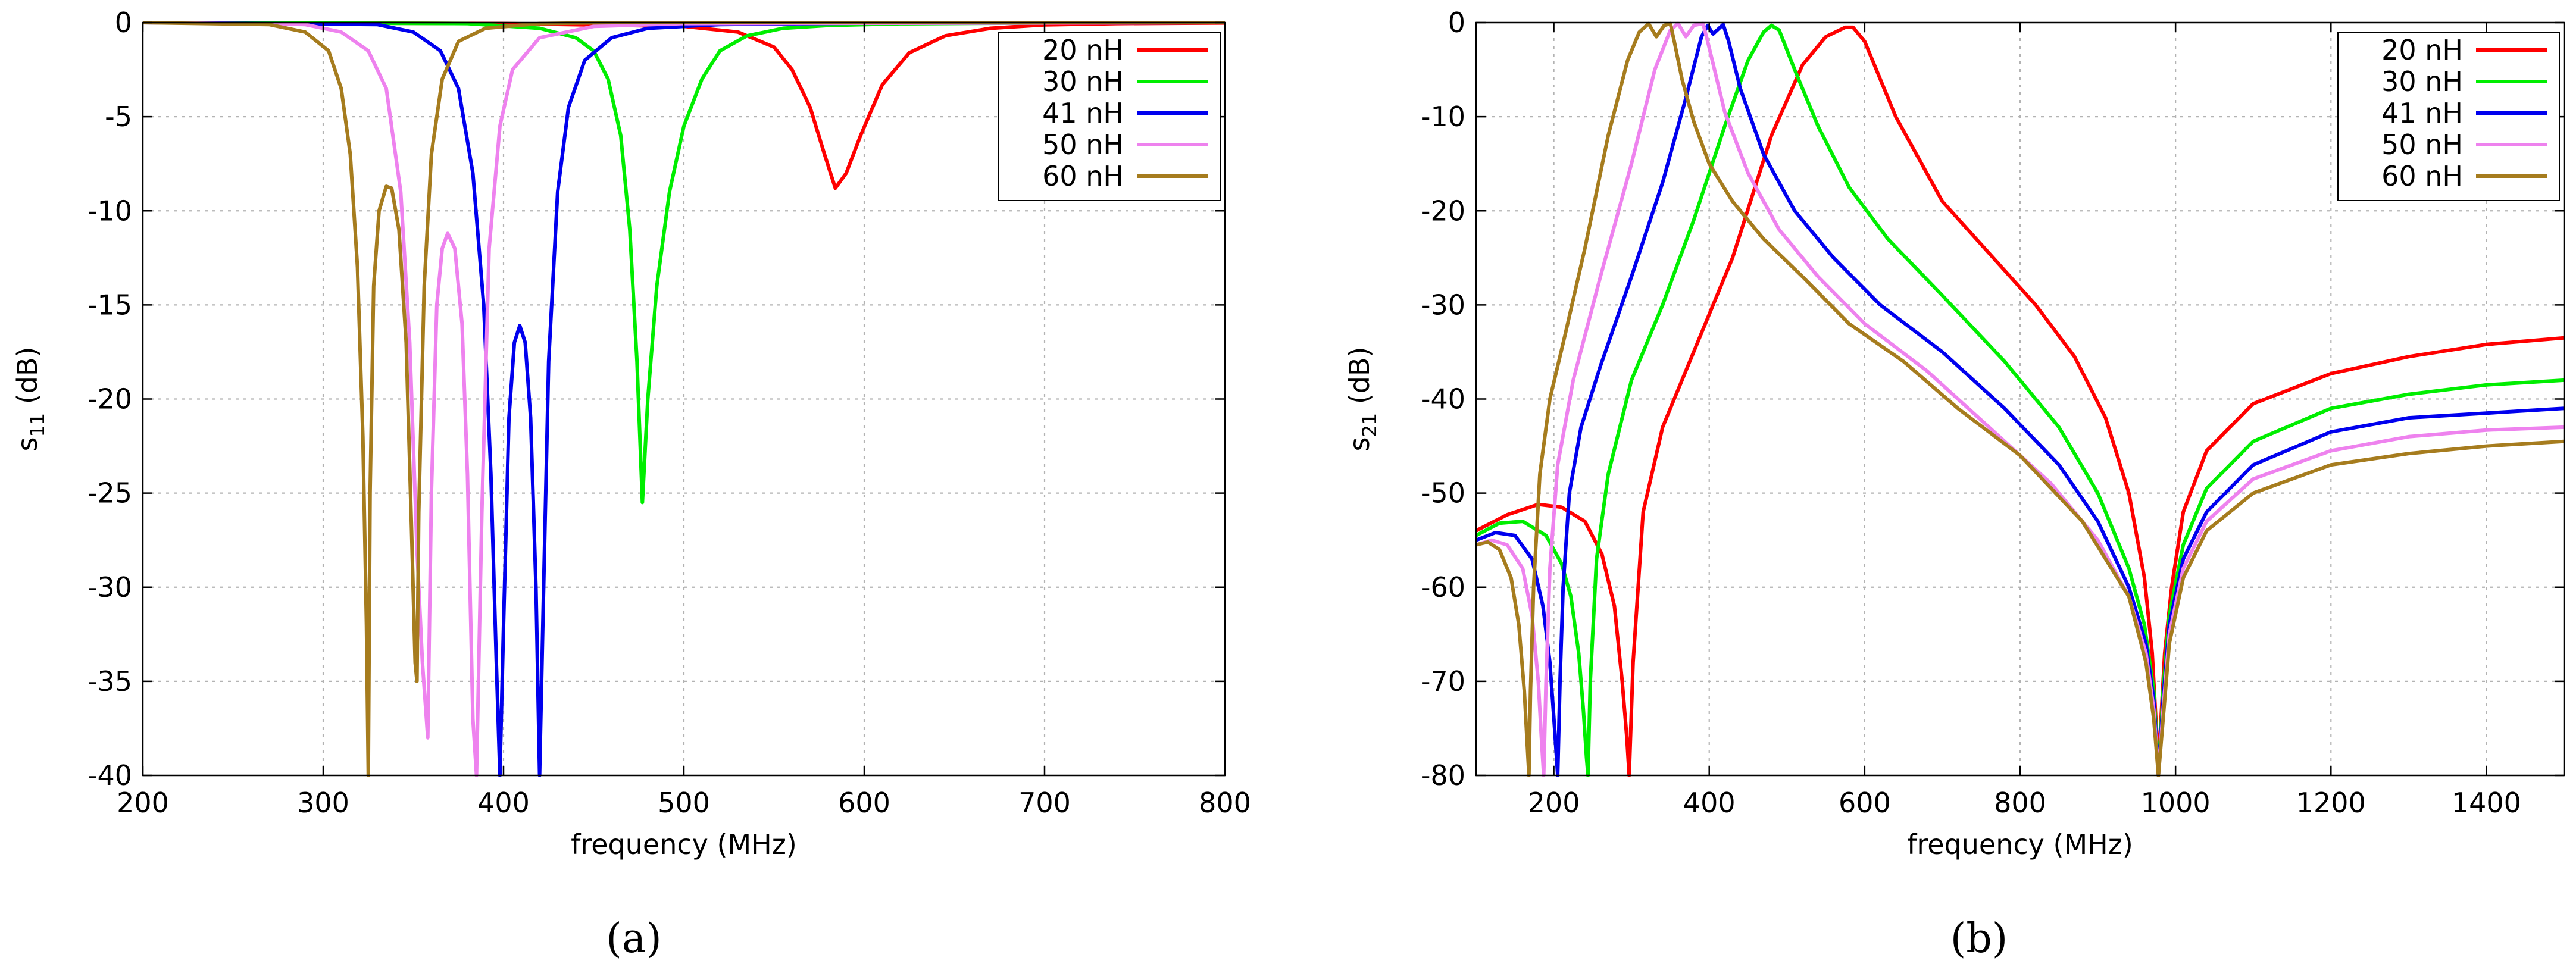 This screenshot has width=2576, height=967. What do you see at coordinates (2331, 803) in the screenshot?
I see `x-tick-label-b-5: 1200` at bounding box center [2331, 803].